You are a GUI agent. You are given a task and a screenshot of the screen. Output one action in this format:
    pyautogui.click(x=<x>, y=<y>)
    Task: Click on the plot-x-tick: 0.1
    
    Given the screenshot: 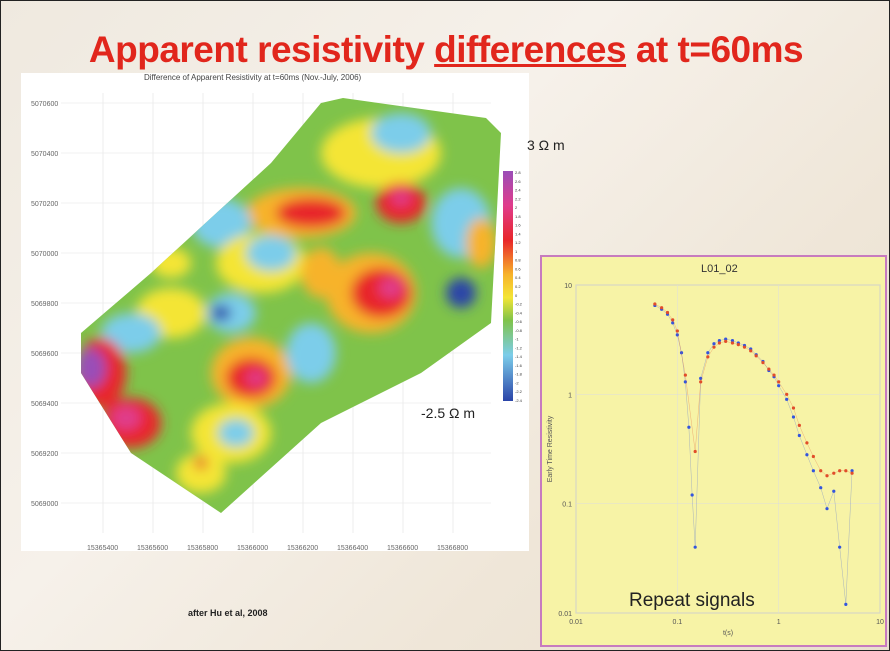 What is the action you would take?
    pyautogui.click(x=677, y=622)
    